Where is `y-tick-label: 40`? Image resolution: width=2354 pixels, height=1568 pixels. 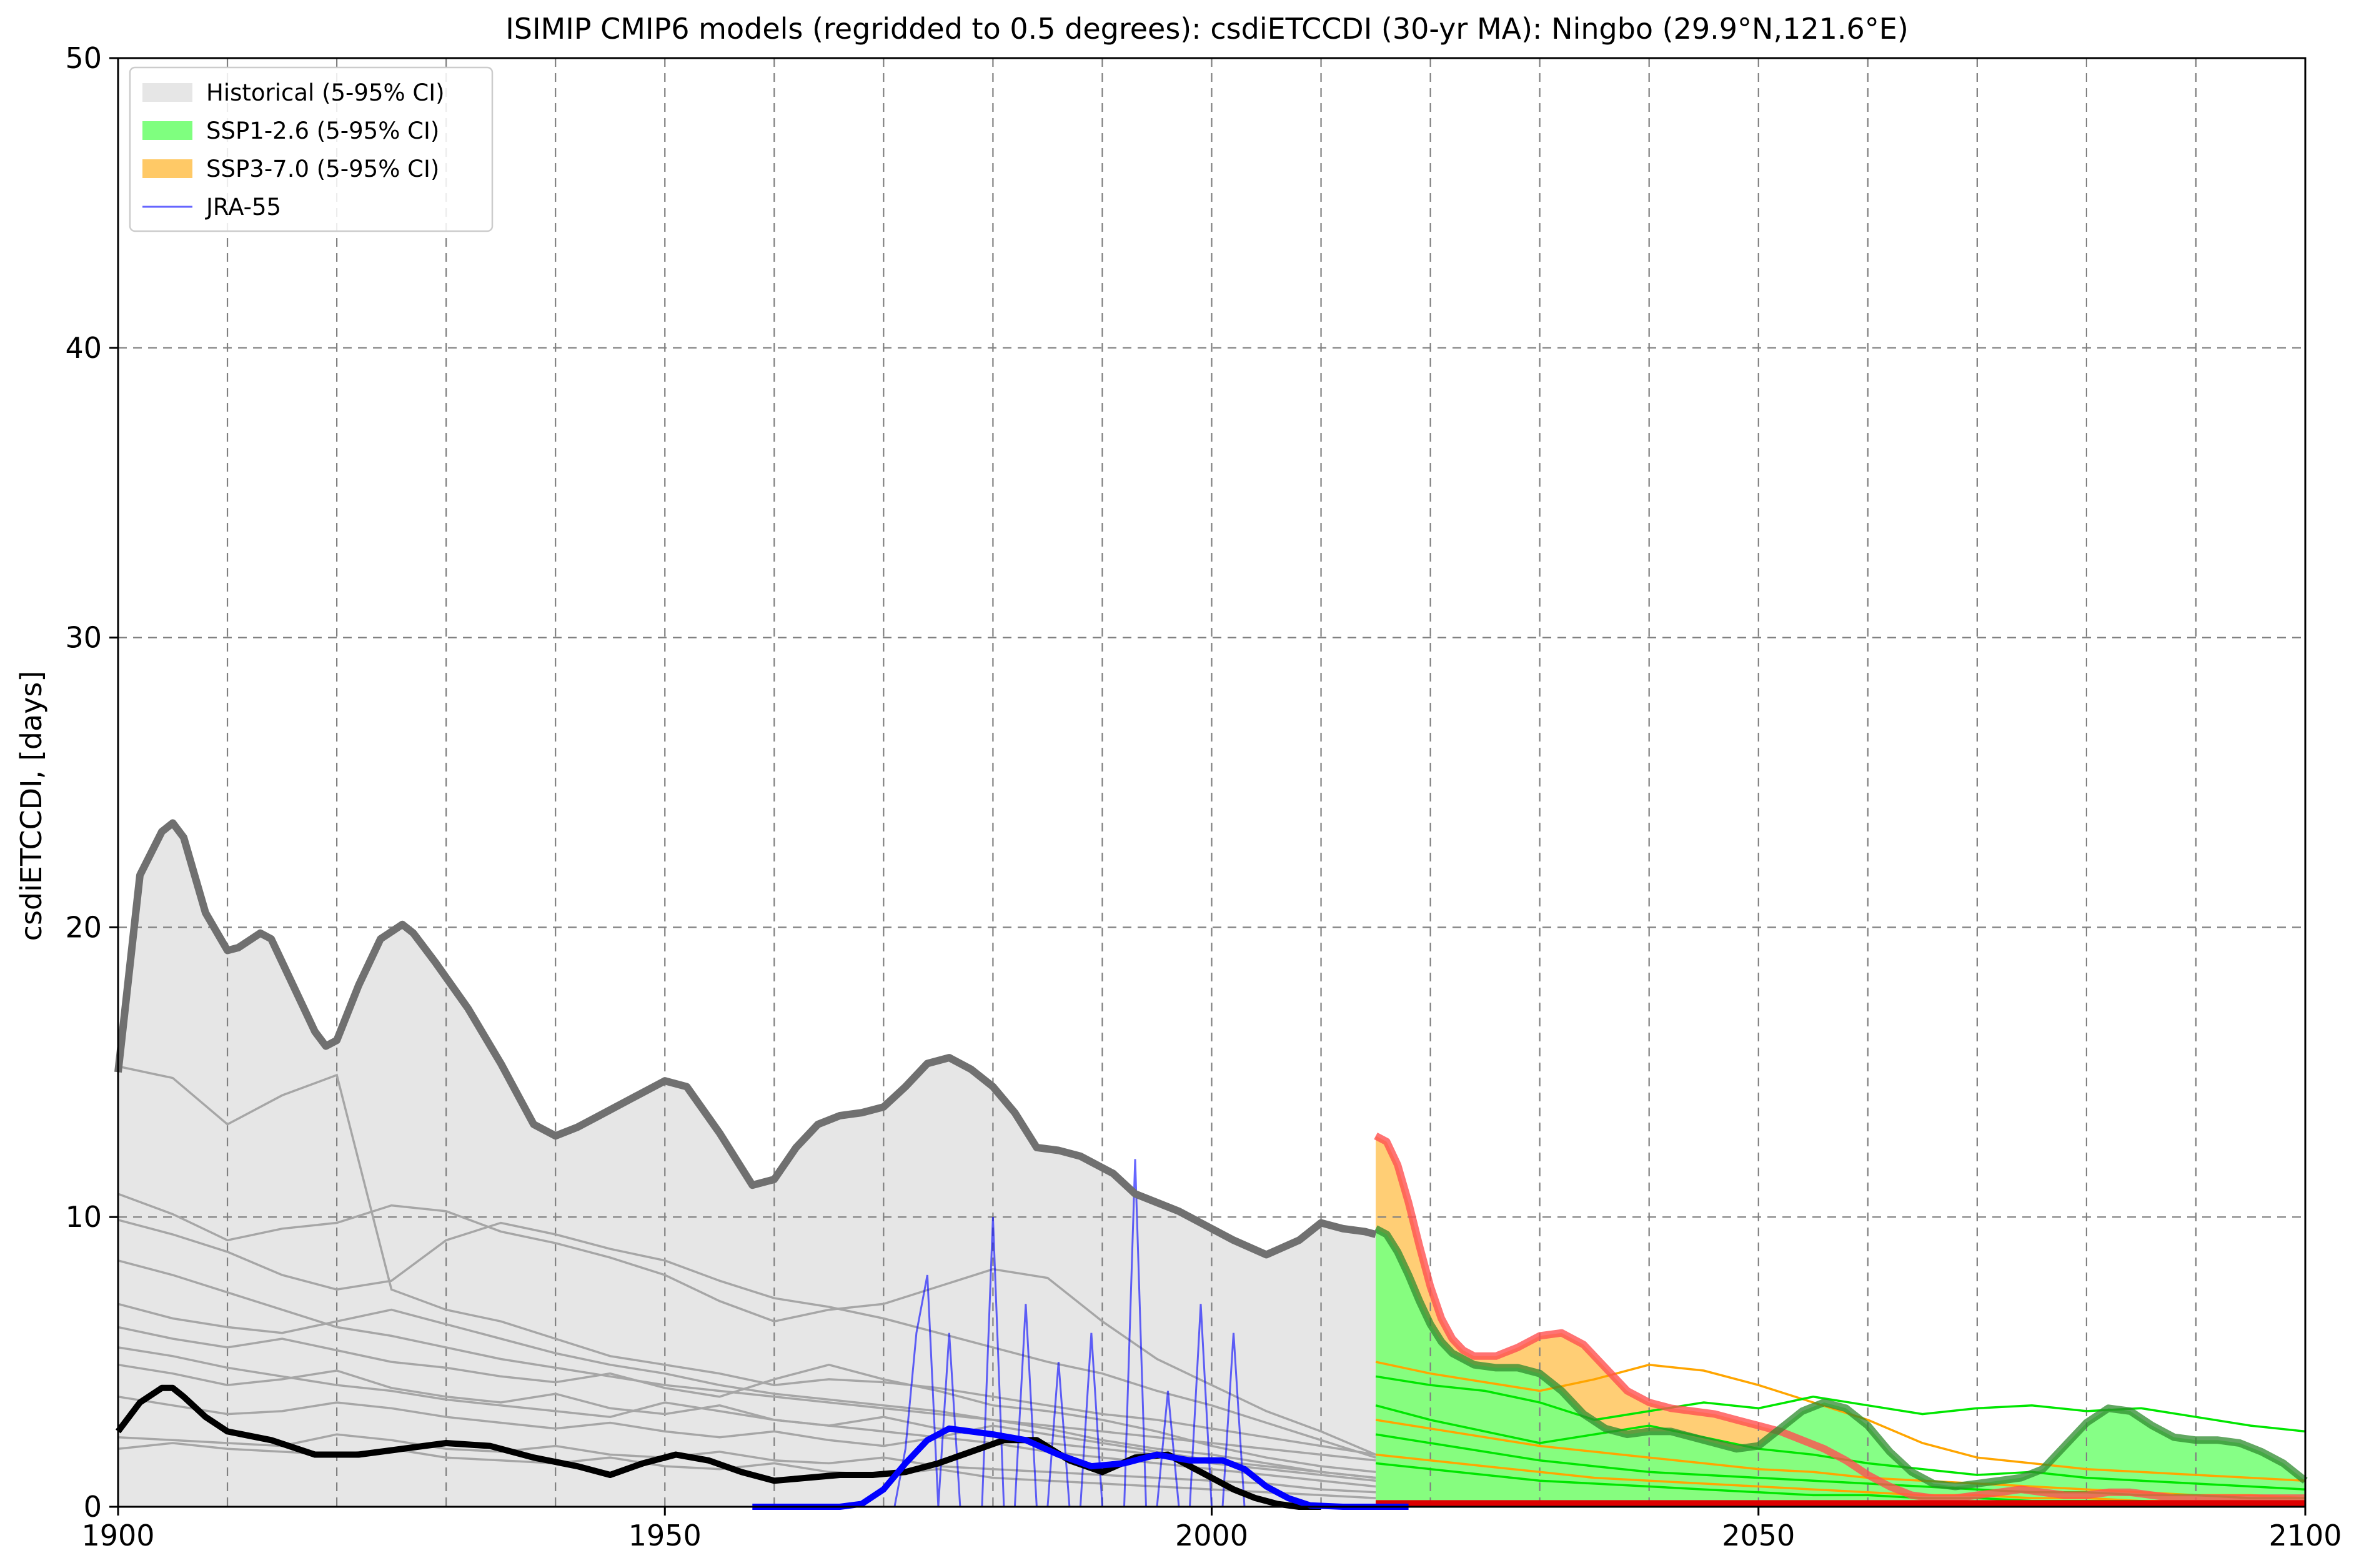
y-tick-label: 40 is located at coordinates (83, 348).